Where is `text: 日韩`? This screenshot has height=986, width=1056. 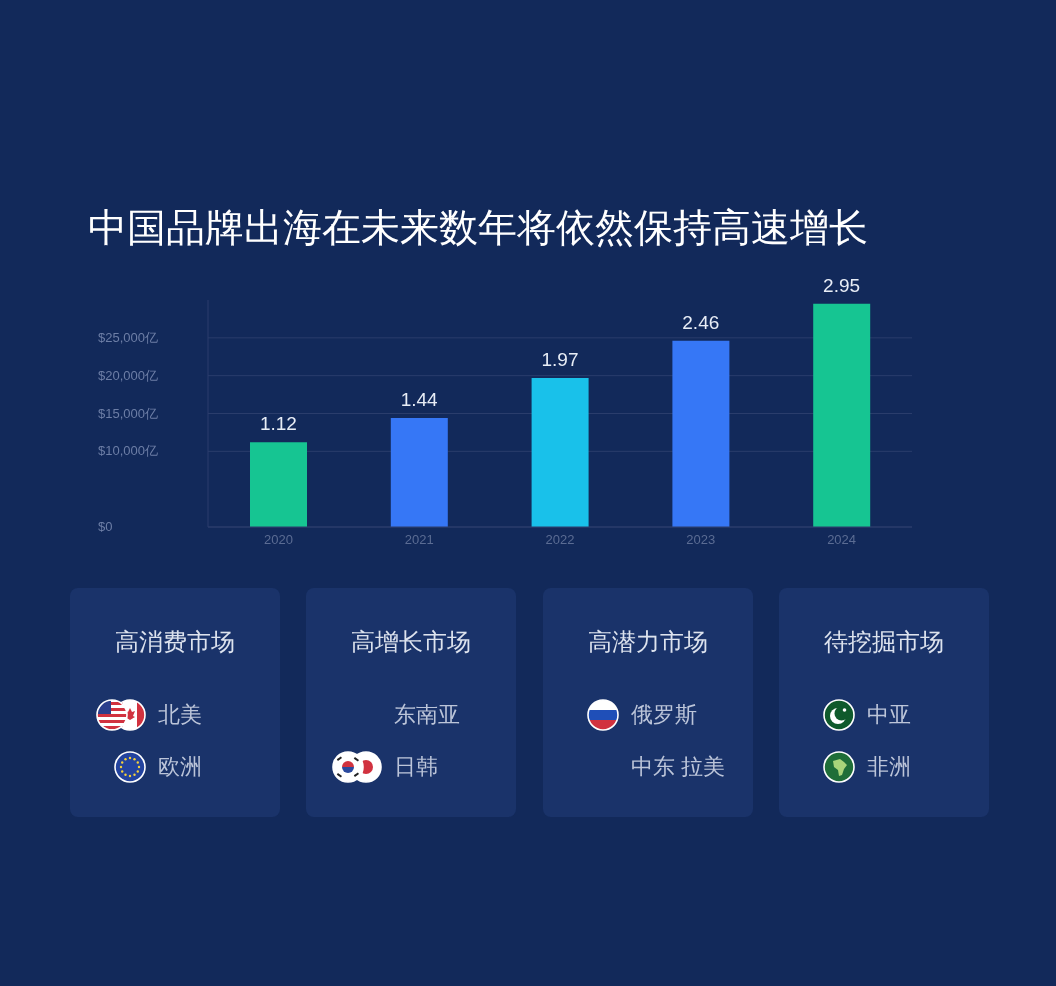
text: 日韩 is located at coordinates (416, 767).